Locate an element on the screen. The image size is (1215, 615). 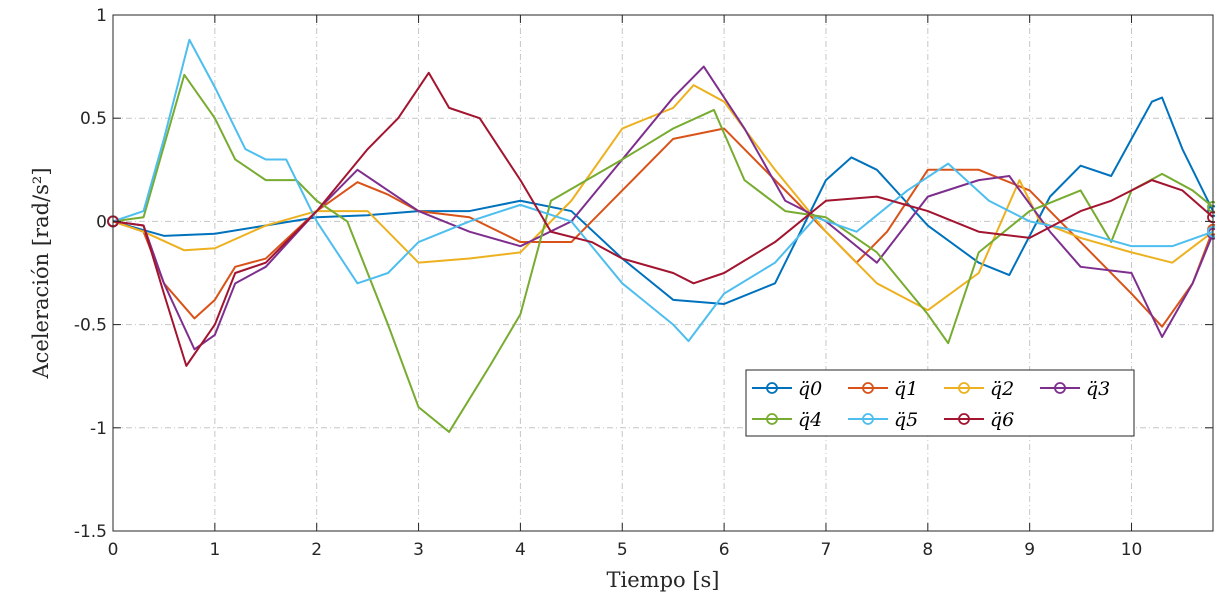
legend-entry-label: q̈2 is located at coordinates (1002, 389).